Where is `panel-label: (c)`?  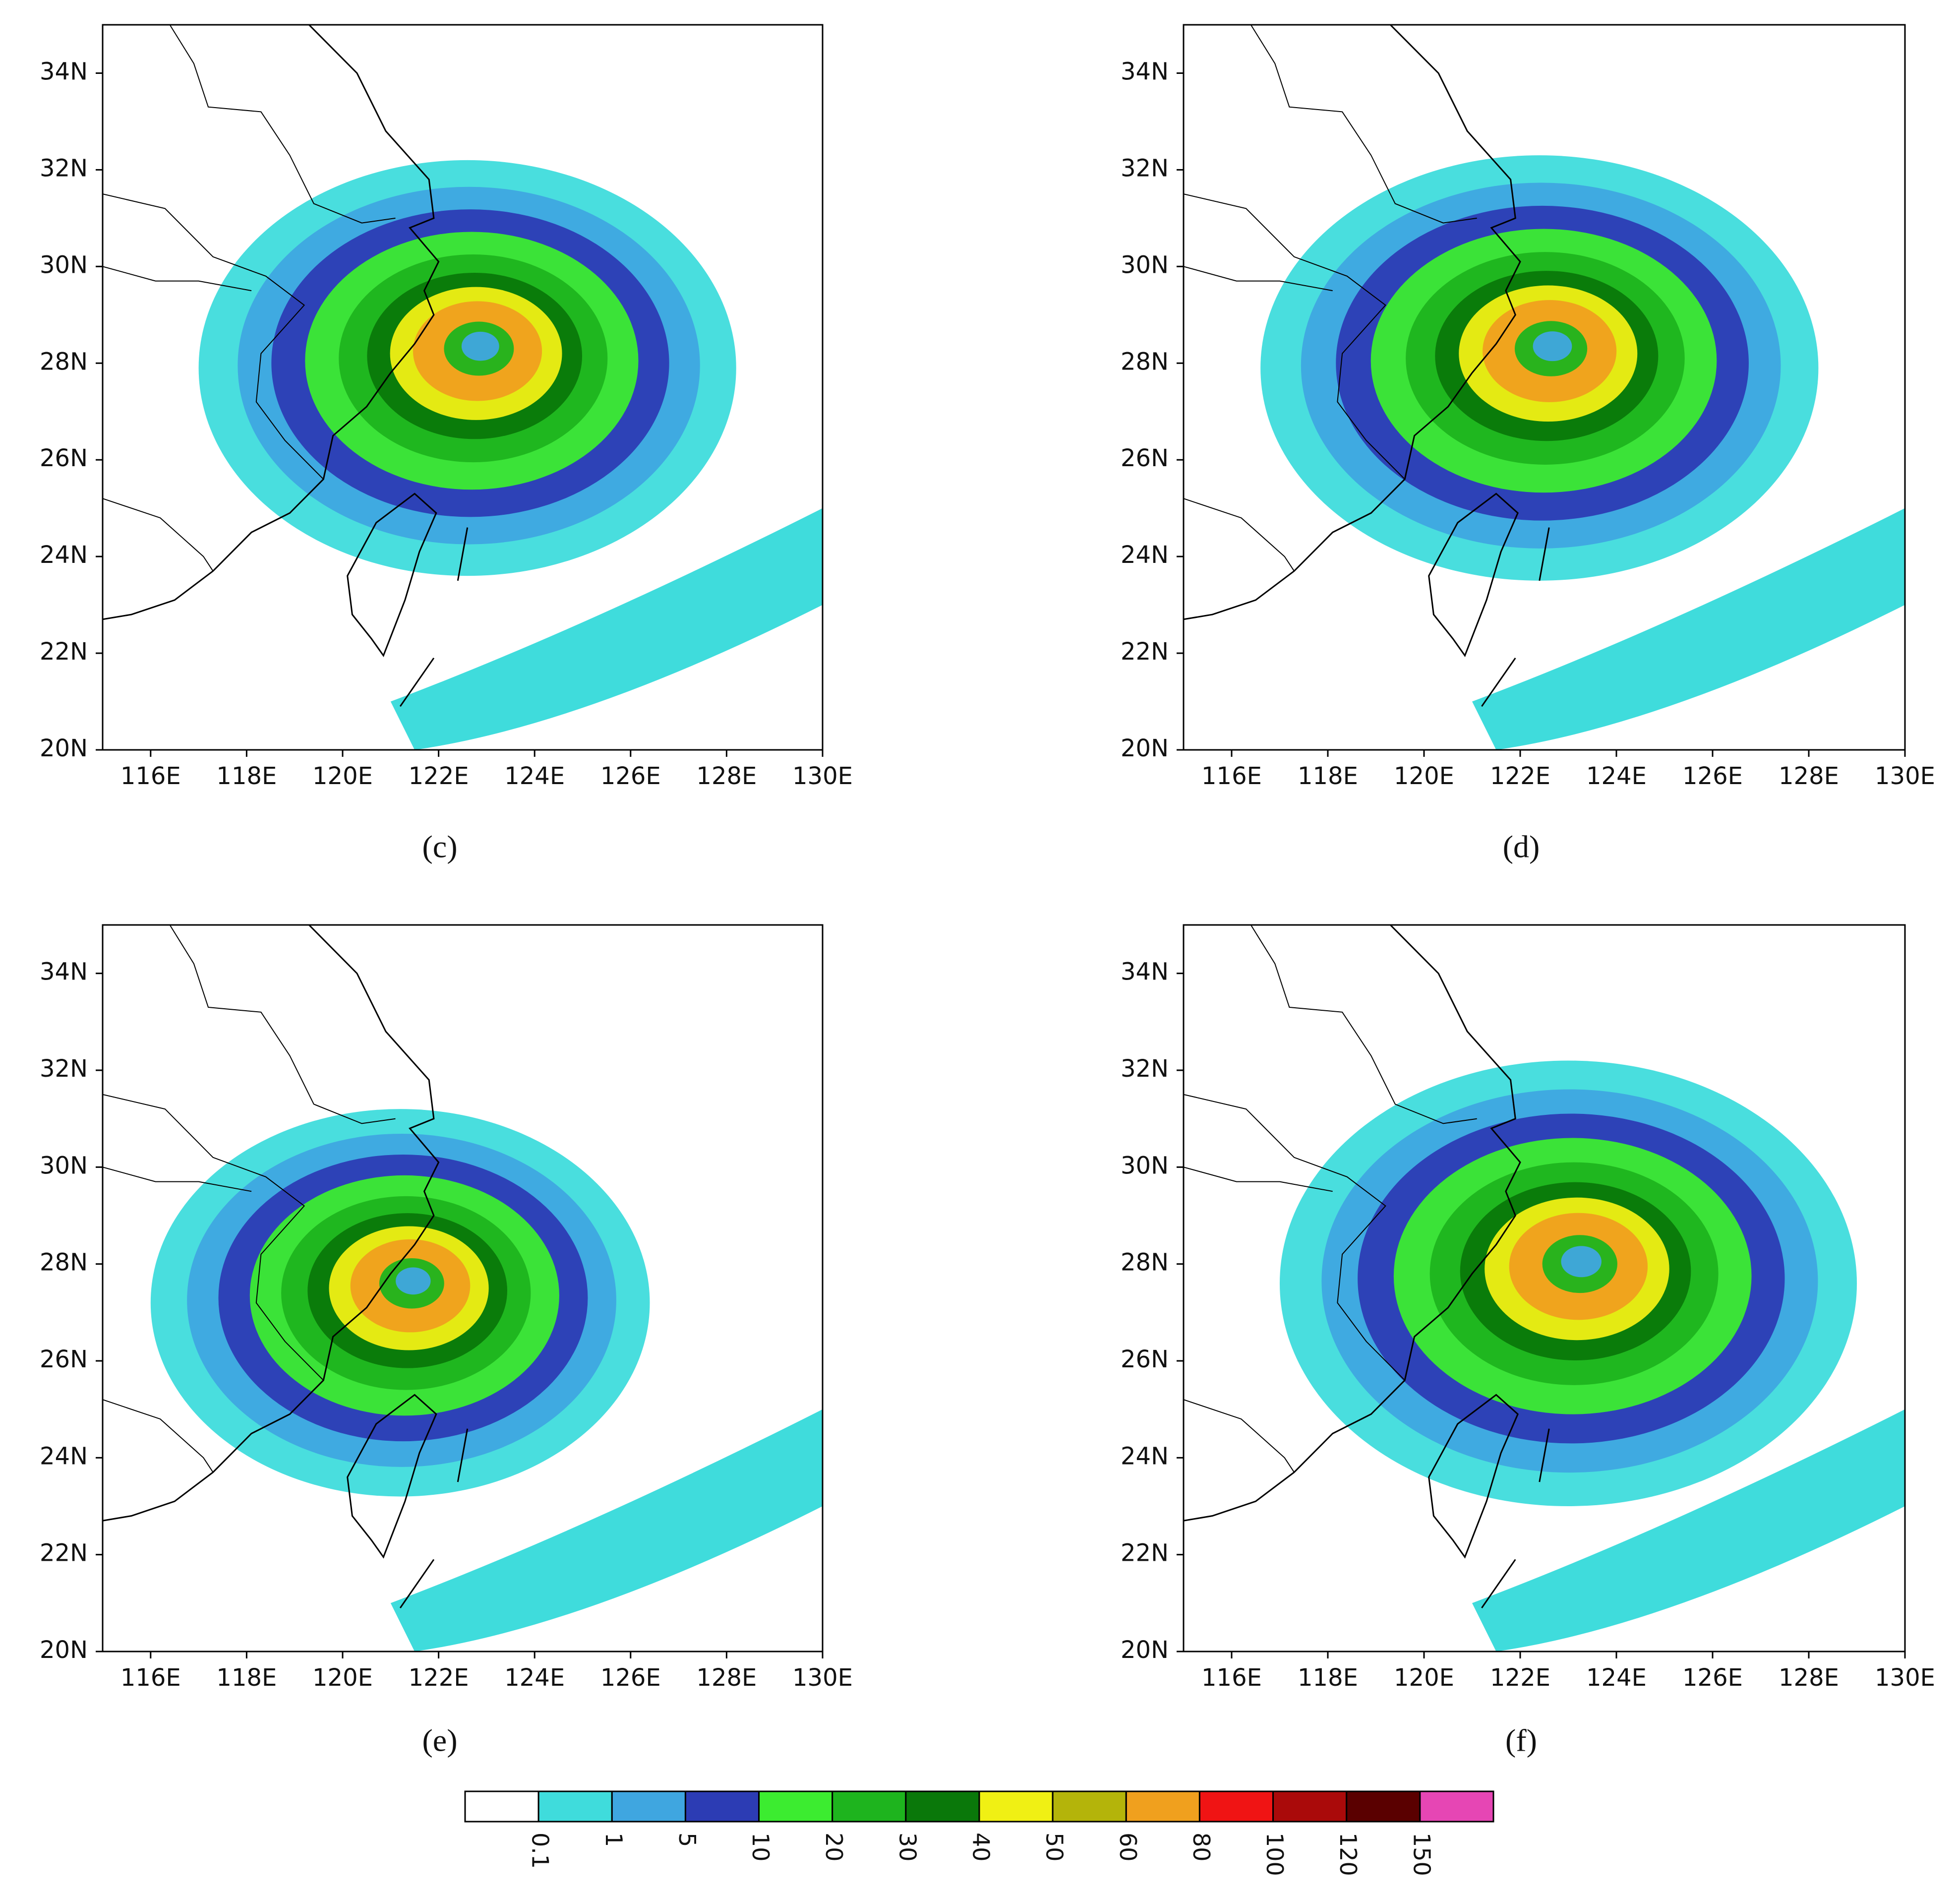 panel-label: (c) is located at coordinates (439, 847).